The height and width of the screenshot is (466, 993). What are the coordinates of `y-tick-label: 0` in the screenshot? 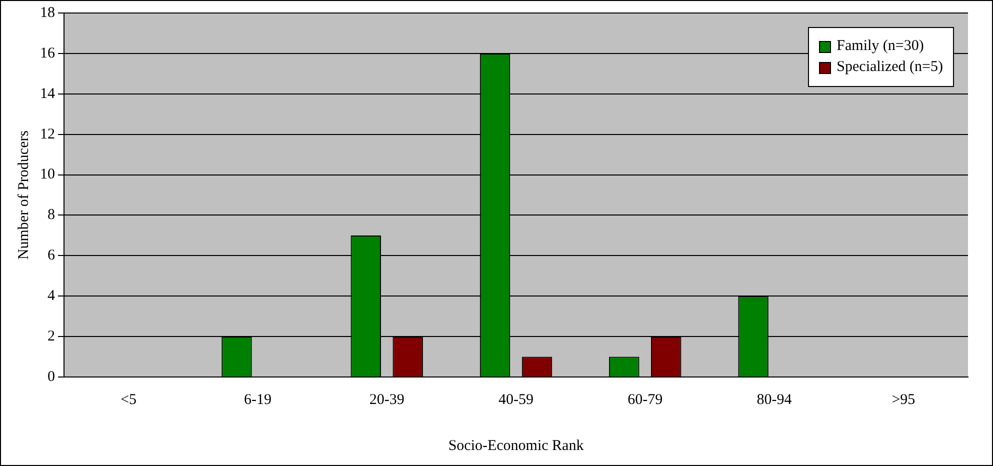 It's located at (51, 376).